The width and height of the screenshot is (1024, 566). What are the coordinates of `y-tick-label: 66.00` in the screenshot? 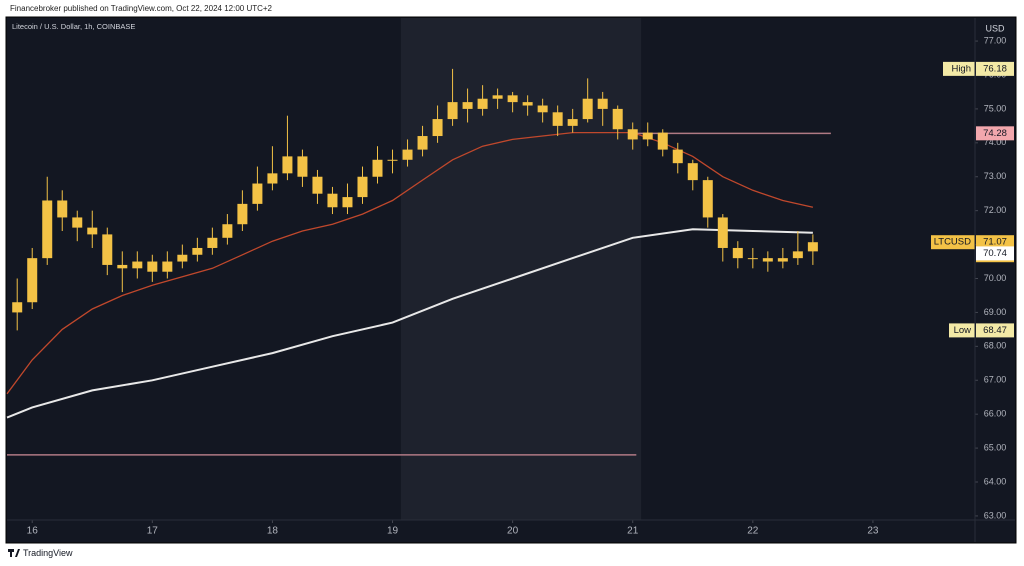 It's located at (995, 414).